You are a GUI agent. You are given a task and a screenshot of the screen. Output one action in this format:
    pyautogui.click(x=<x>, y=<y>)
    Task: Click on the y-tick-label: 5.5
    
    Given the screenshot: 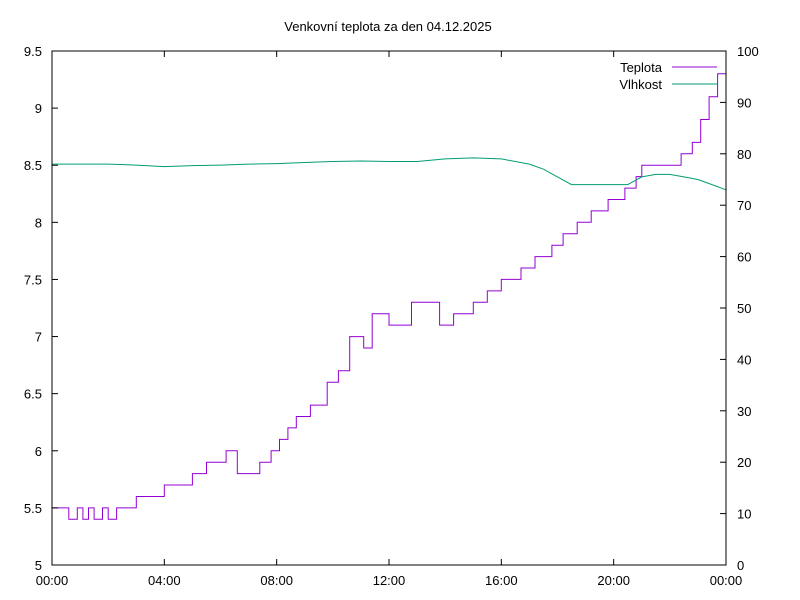 What is the action you would take?
    pyautogui.click(x=33, y=508)
    